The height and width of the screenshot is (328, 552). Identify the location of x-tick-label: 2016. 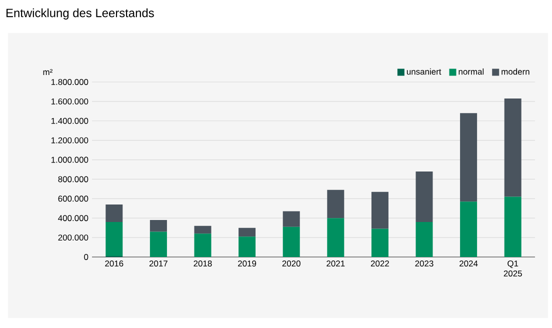
(114, 263).